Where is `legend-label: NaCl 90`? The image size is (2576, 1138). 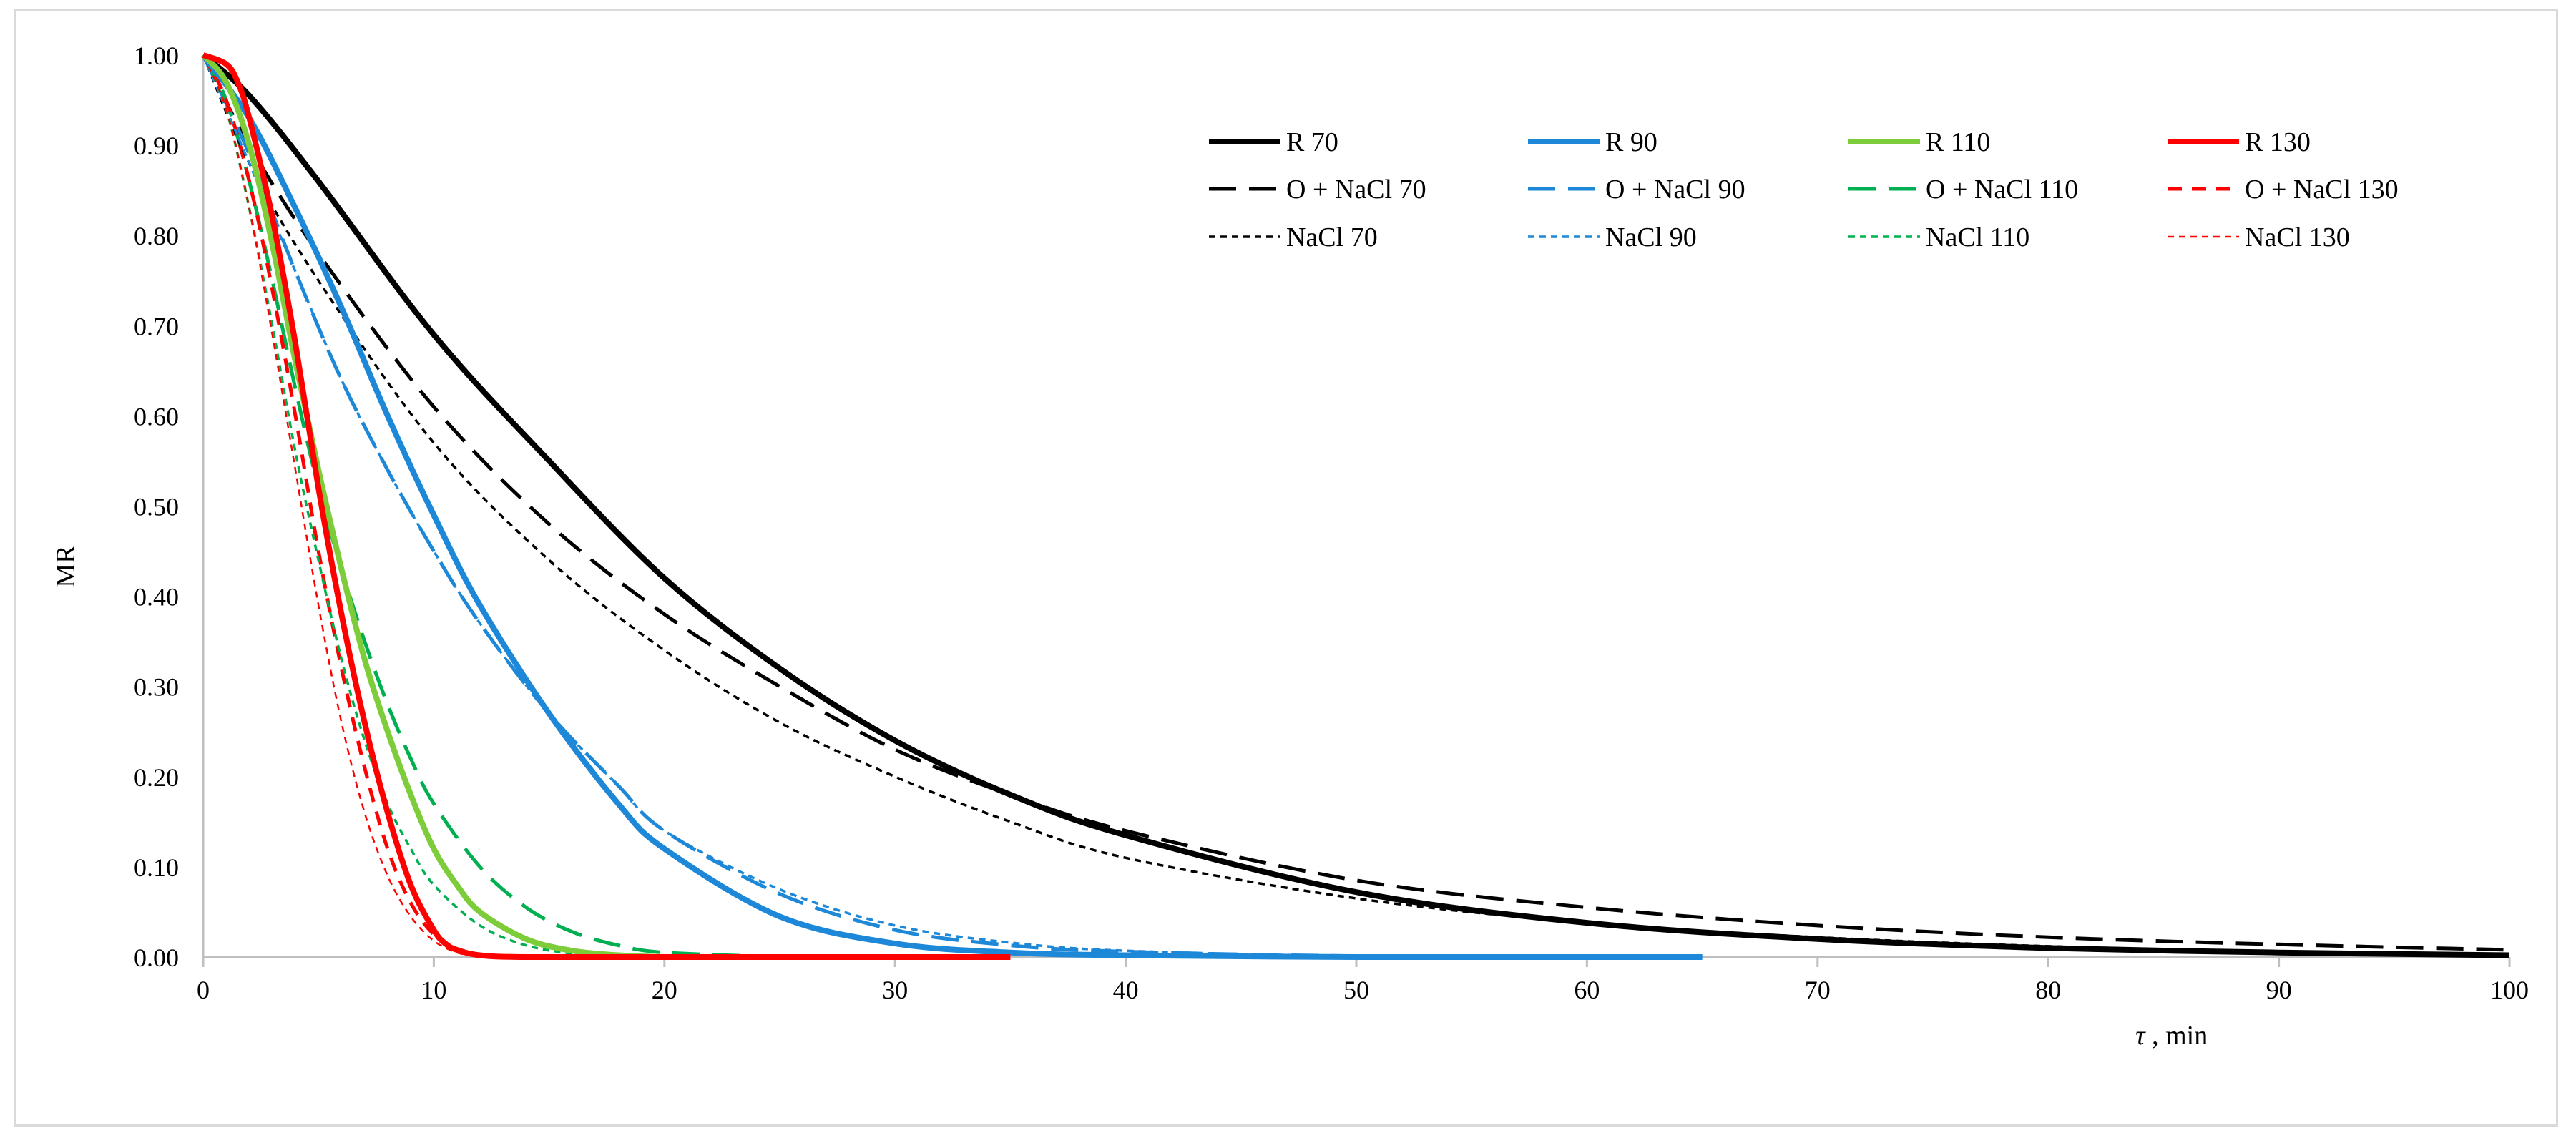 legend-label: NaCl 90 is located at coordinates (1651, 237).